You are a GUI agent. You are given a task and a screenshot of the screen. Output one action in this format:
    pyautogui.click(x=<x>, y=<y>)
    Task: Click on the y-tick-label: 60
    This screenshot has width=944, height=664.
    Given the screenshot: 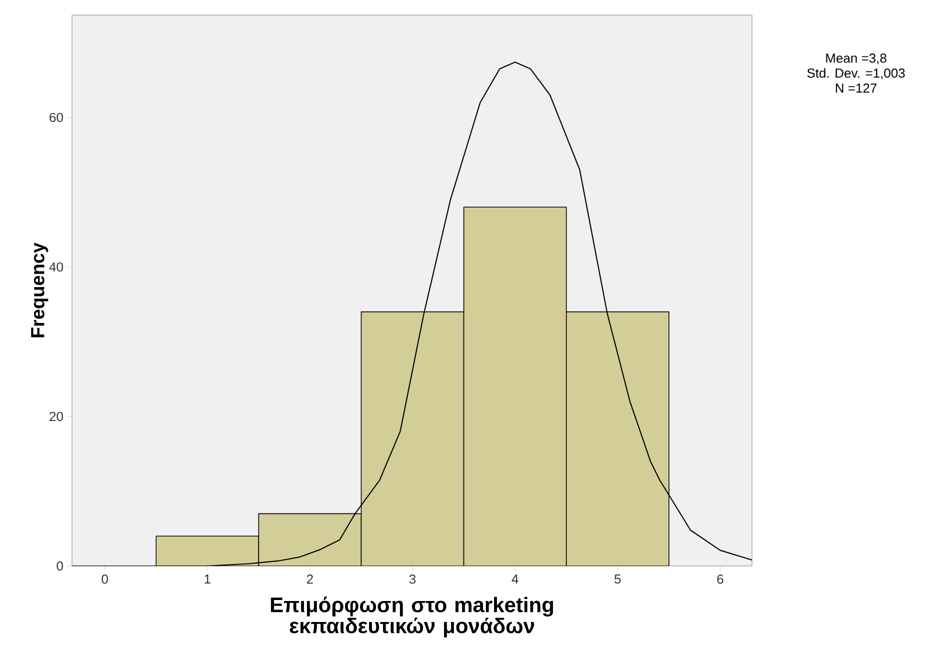 What is the action you would take?
    pyautogui.click(x=56, y=117)
    